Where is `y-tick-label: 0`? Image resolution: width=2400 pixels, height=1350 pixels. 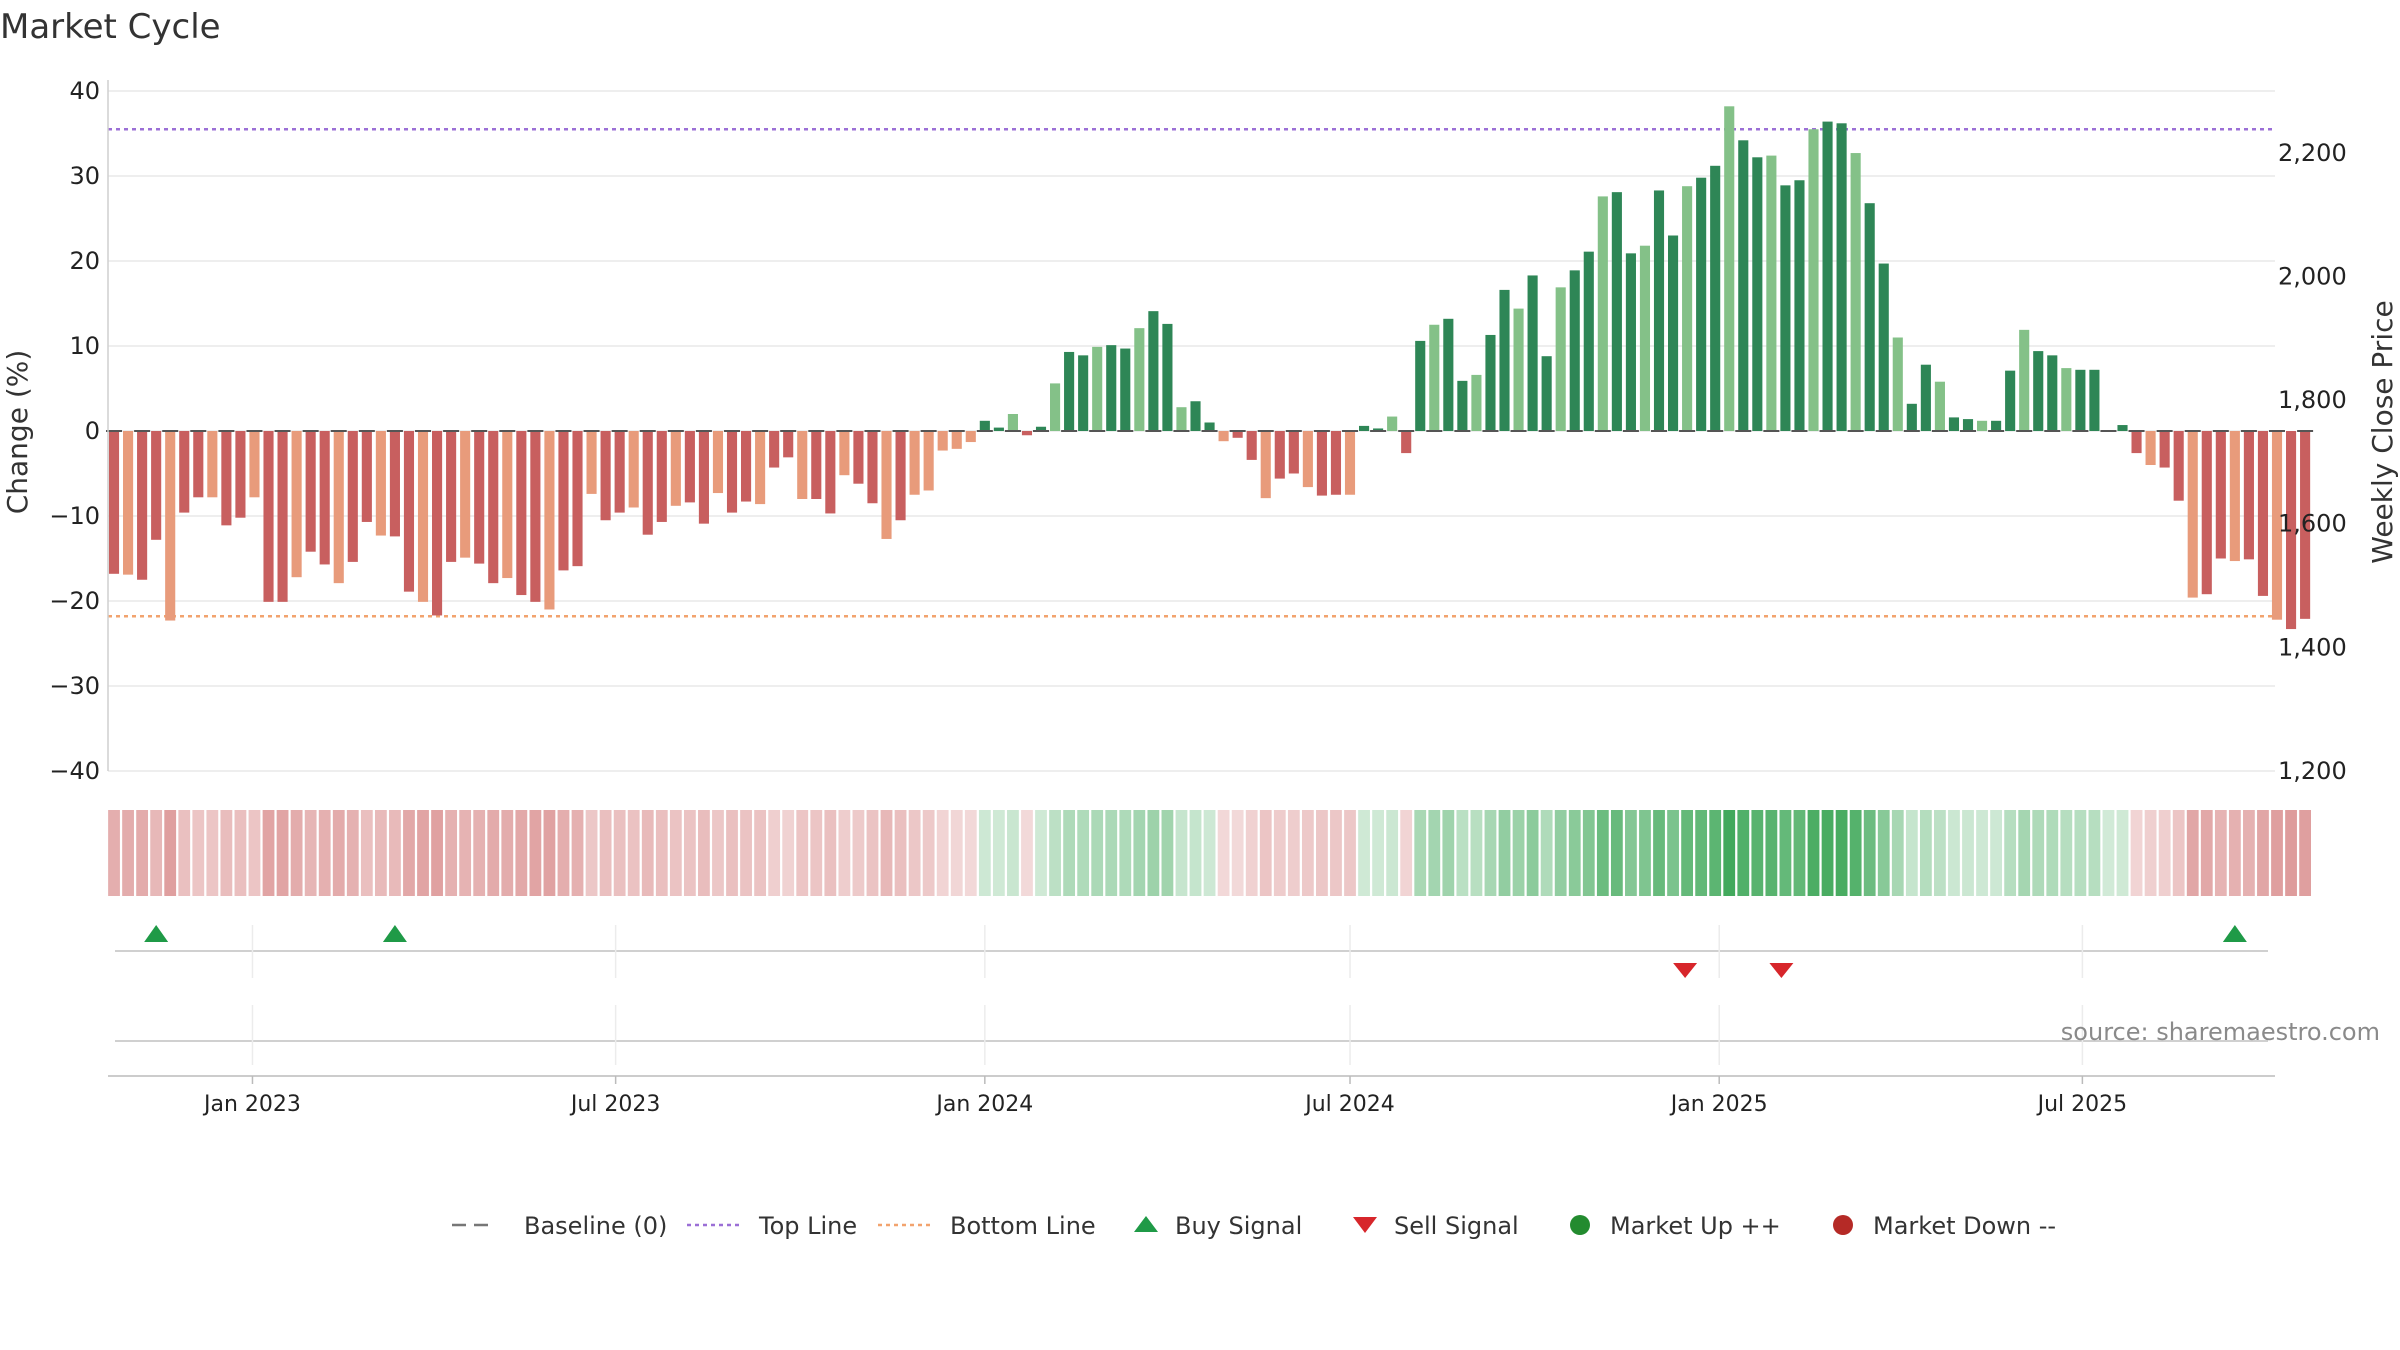 y-tick-label: 0 is located at coordinates (92, 431).